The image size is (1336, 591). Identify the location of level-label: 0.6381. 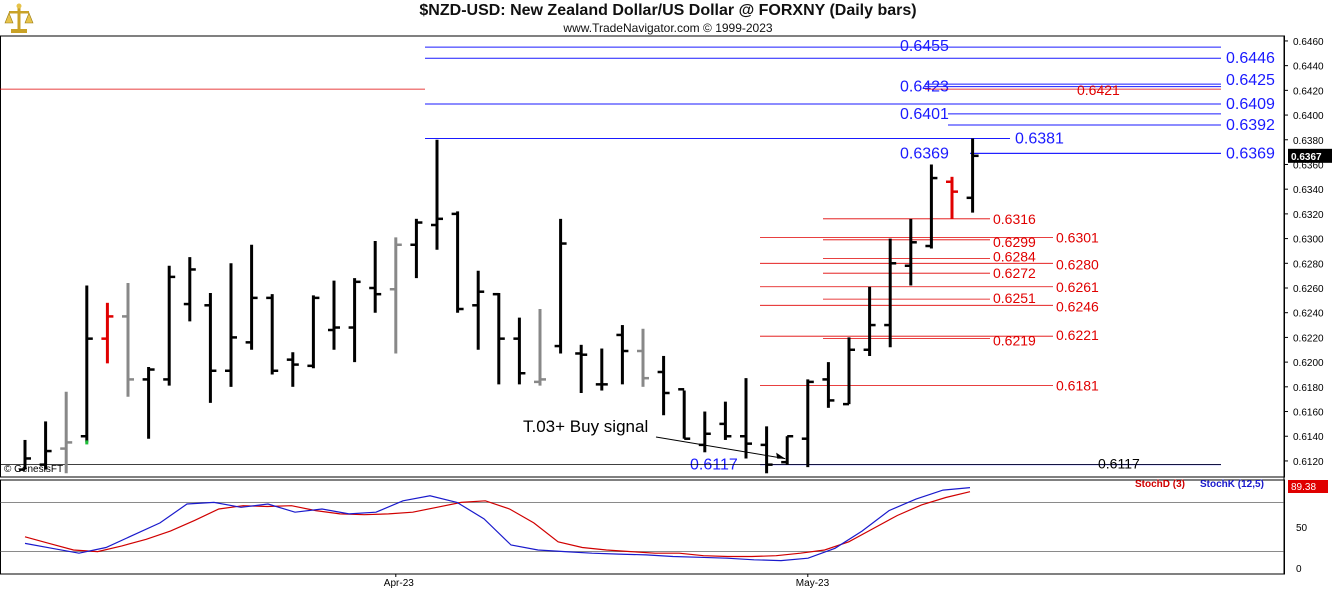
(1039, 139).